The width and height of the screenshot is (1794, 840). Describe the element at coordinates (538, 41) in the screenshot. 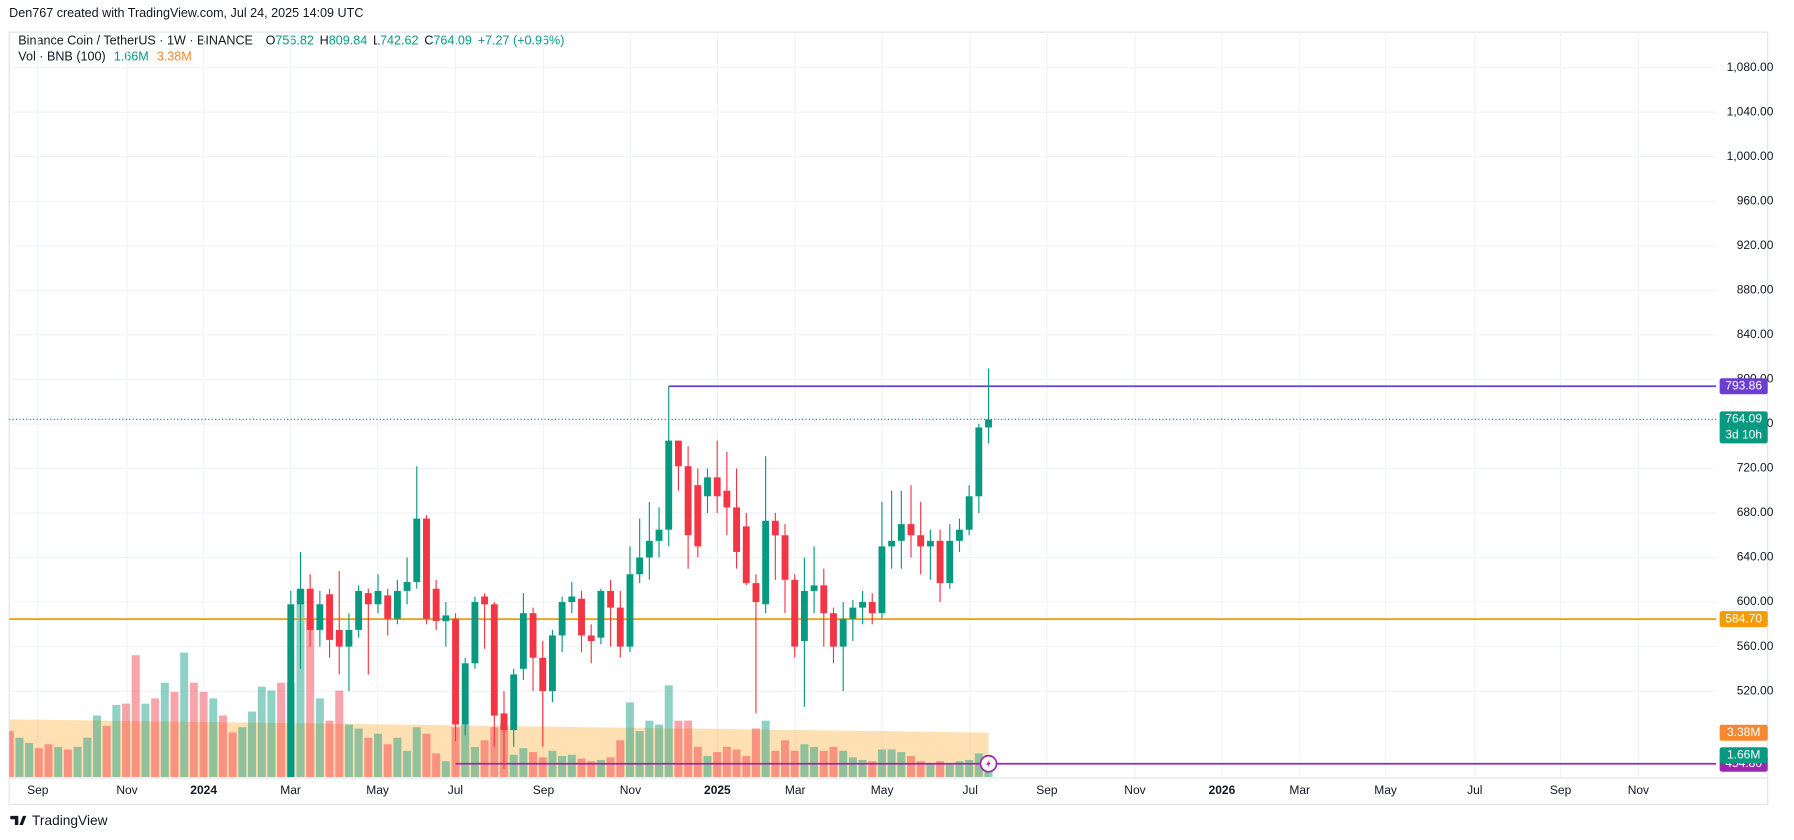

I see `change-percent: (+0.96%)` at that location.